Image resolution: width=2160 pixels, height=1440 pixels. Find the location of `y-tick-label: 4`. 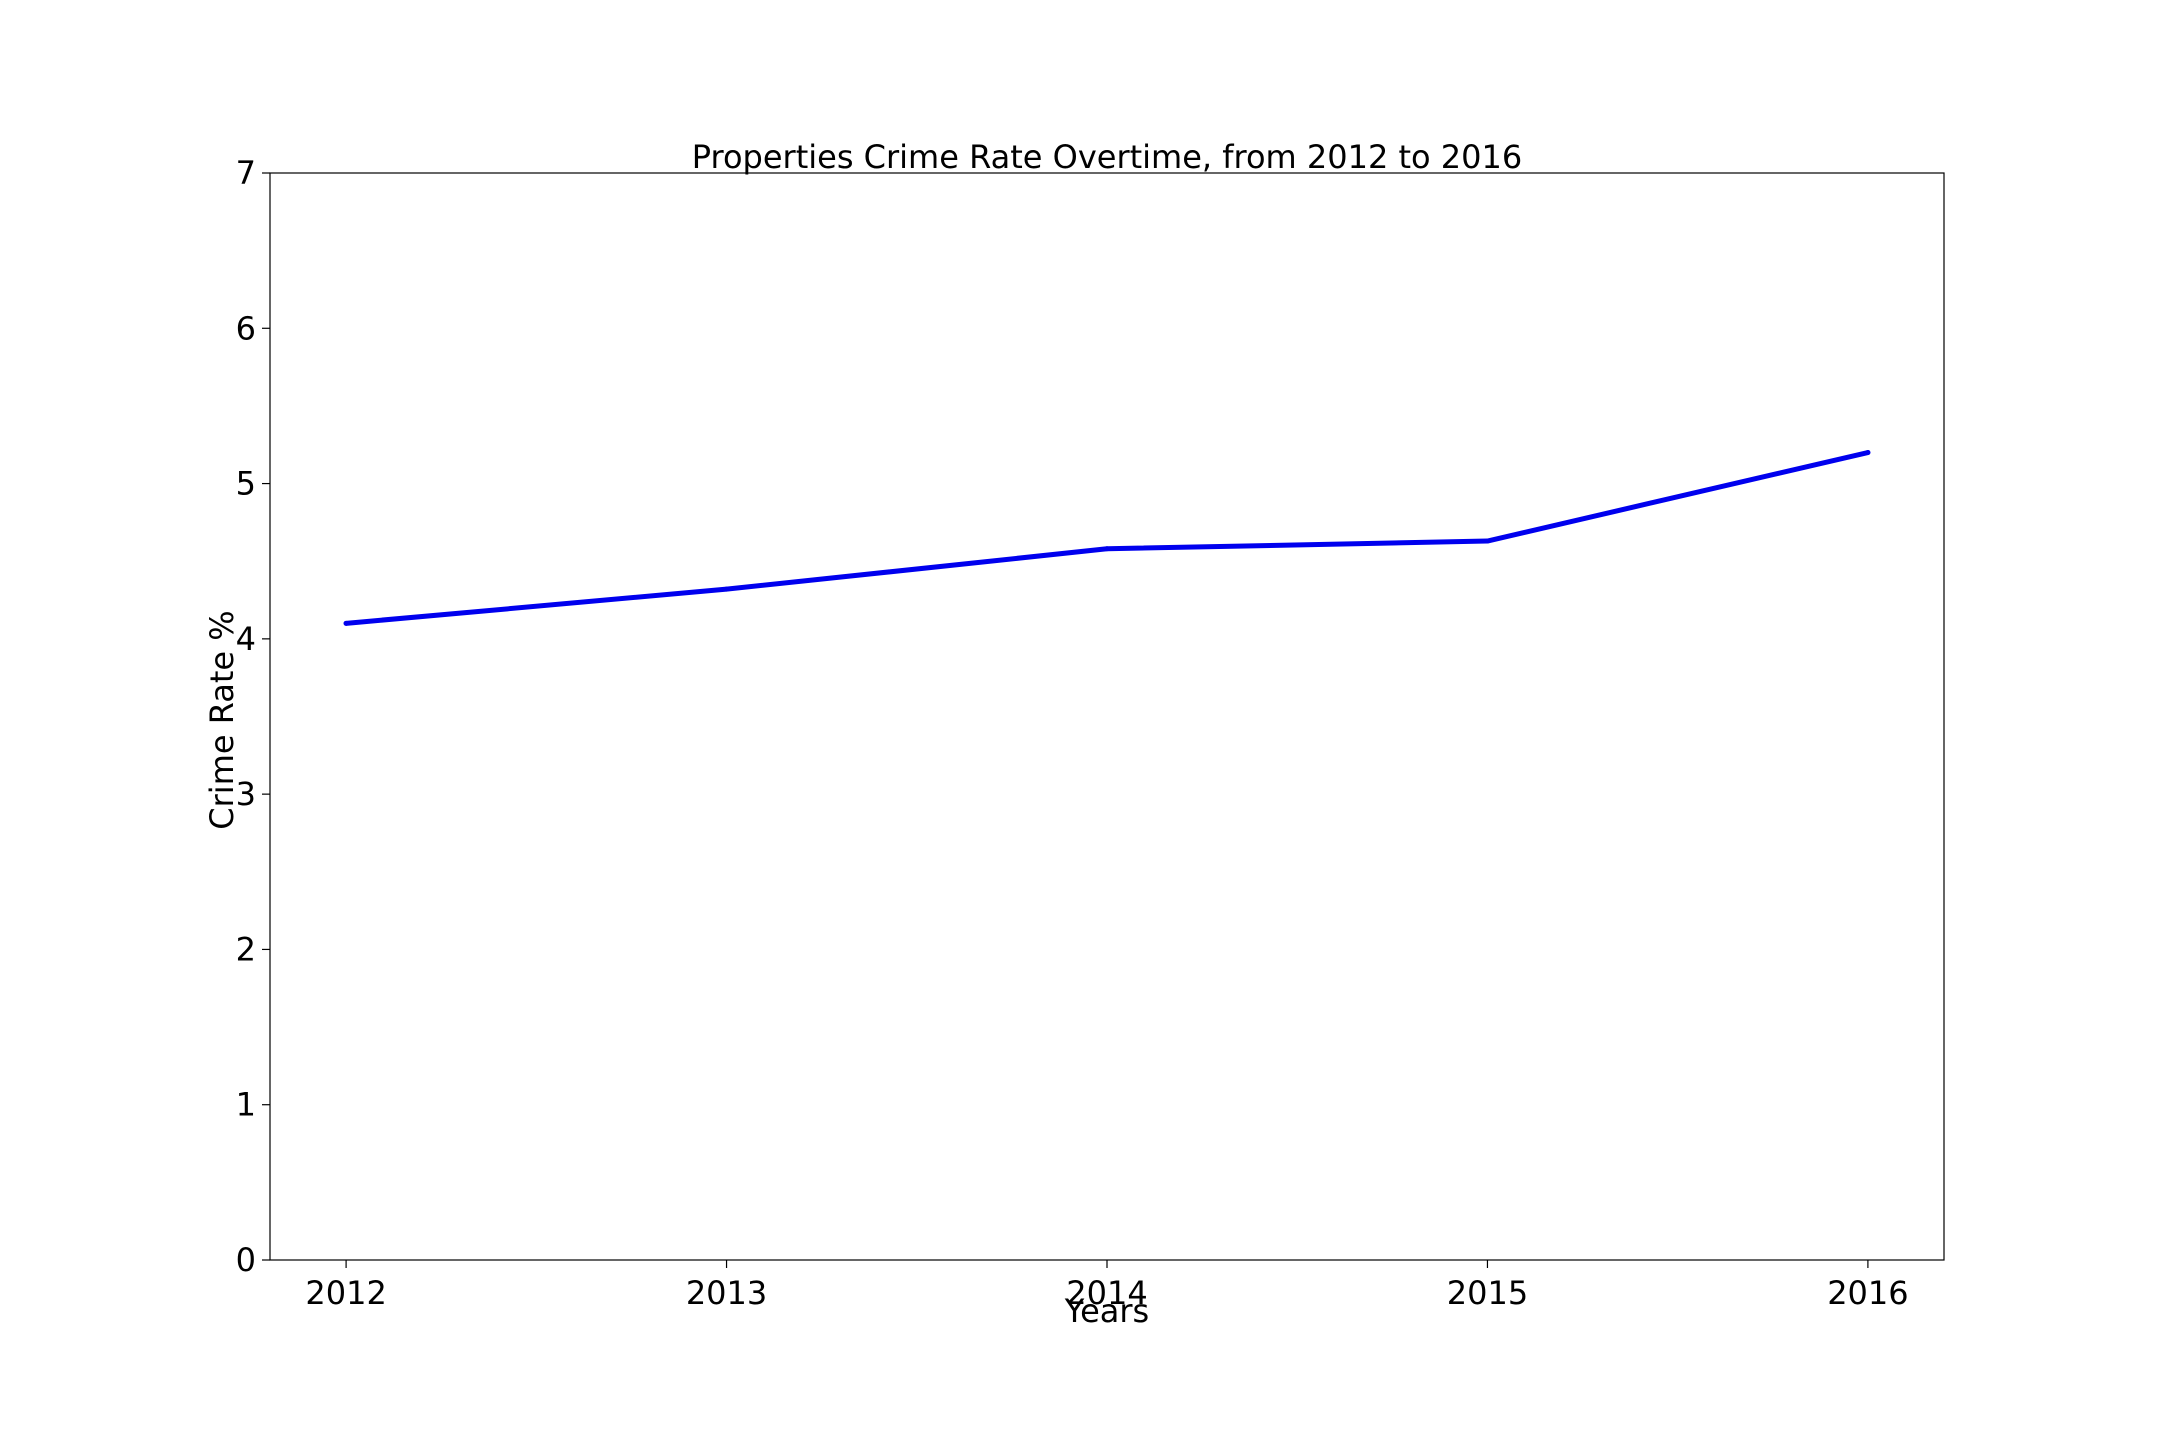

y-tick-label: 4 is located at coordinates (246, 639).